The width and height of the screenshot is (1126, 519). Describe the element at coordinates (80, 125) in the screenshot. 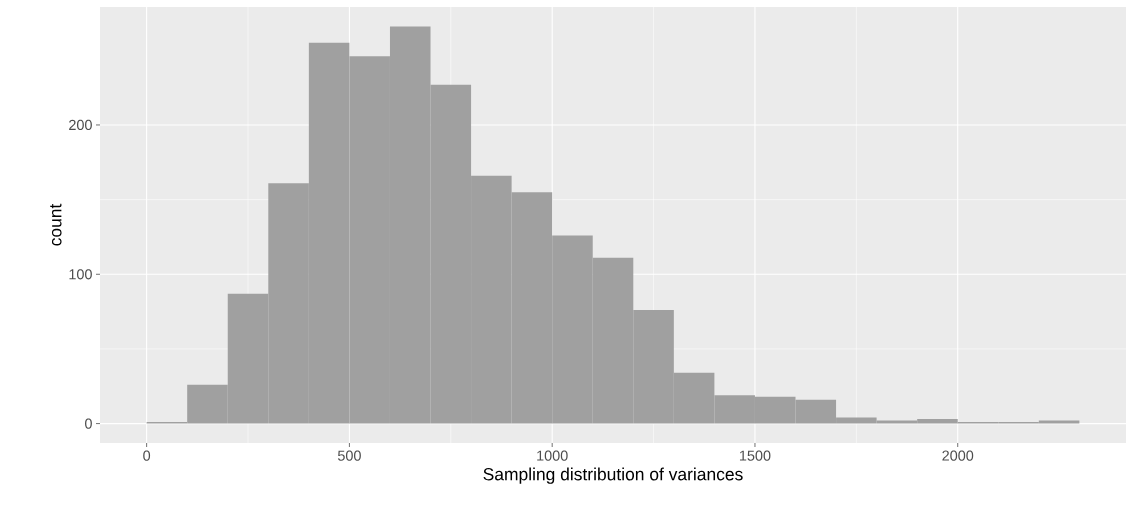

I see `y-tick-label: 200` at that location.